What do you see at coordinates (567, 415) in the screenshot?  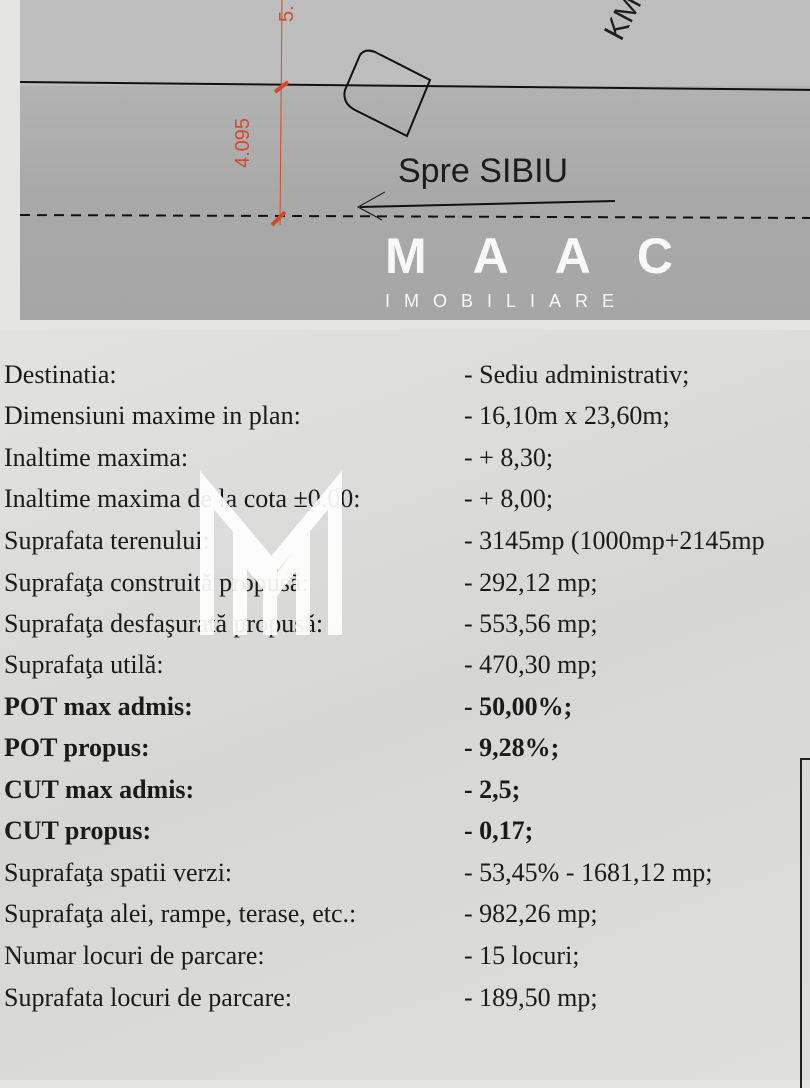 I see `spec-value: - 16,10m x 23,60m;` at bounding box center [567, 415].